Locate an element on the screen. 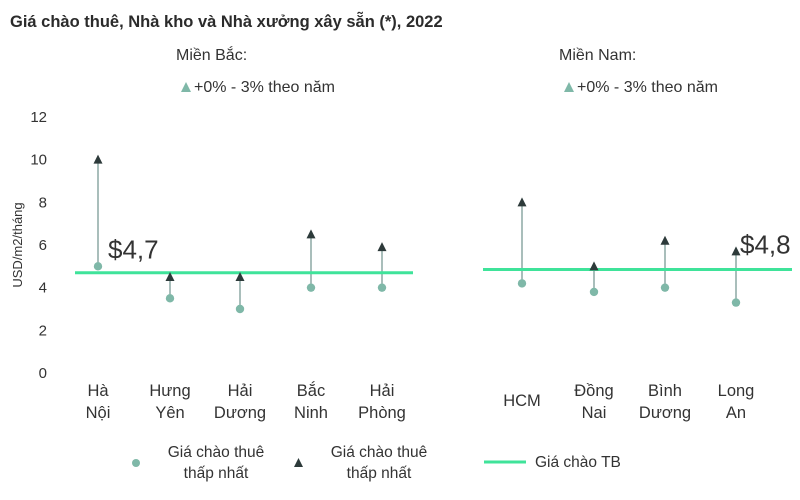 Image resolution: width=800 pixels, height=500 pixels. category-label: Hưng is located at coordinates (169, 391).